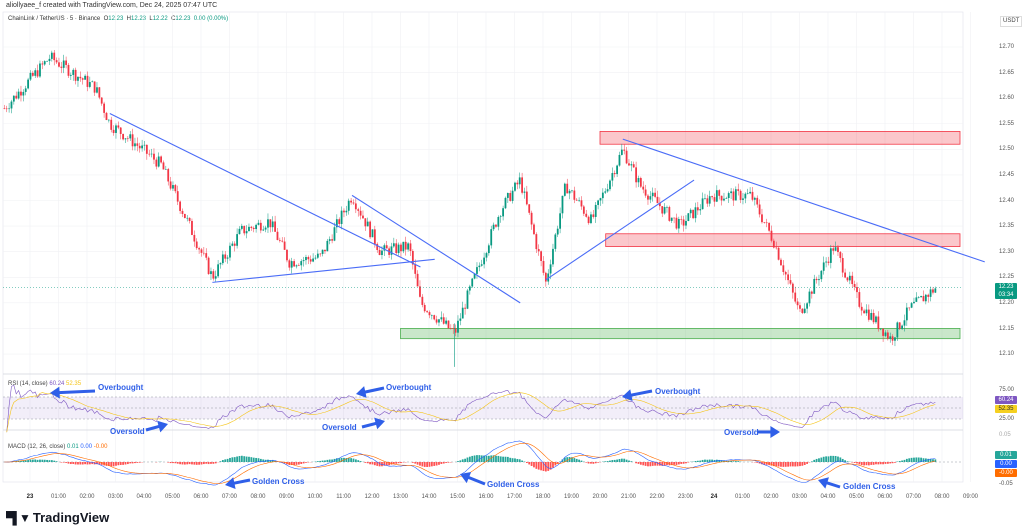 The height and width of the screenshot is (531, 1024). What do you see at coordinates (1011, 21) in the screenshot?
I see `currency-button: USDT` at bounding box center [1011, 21].